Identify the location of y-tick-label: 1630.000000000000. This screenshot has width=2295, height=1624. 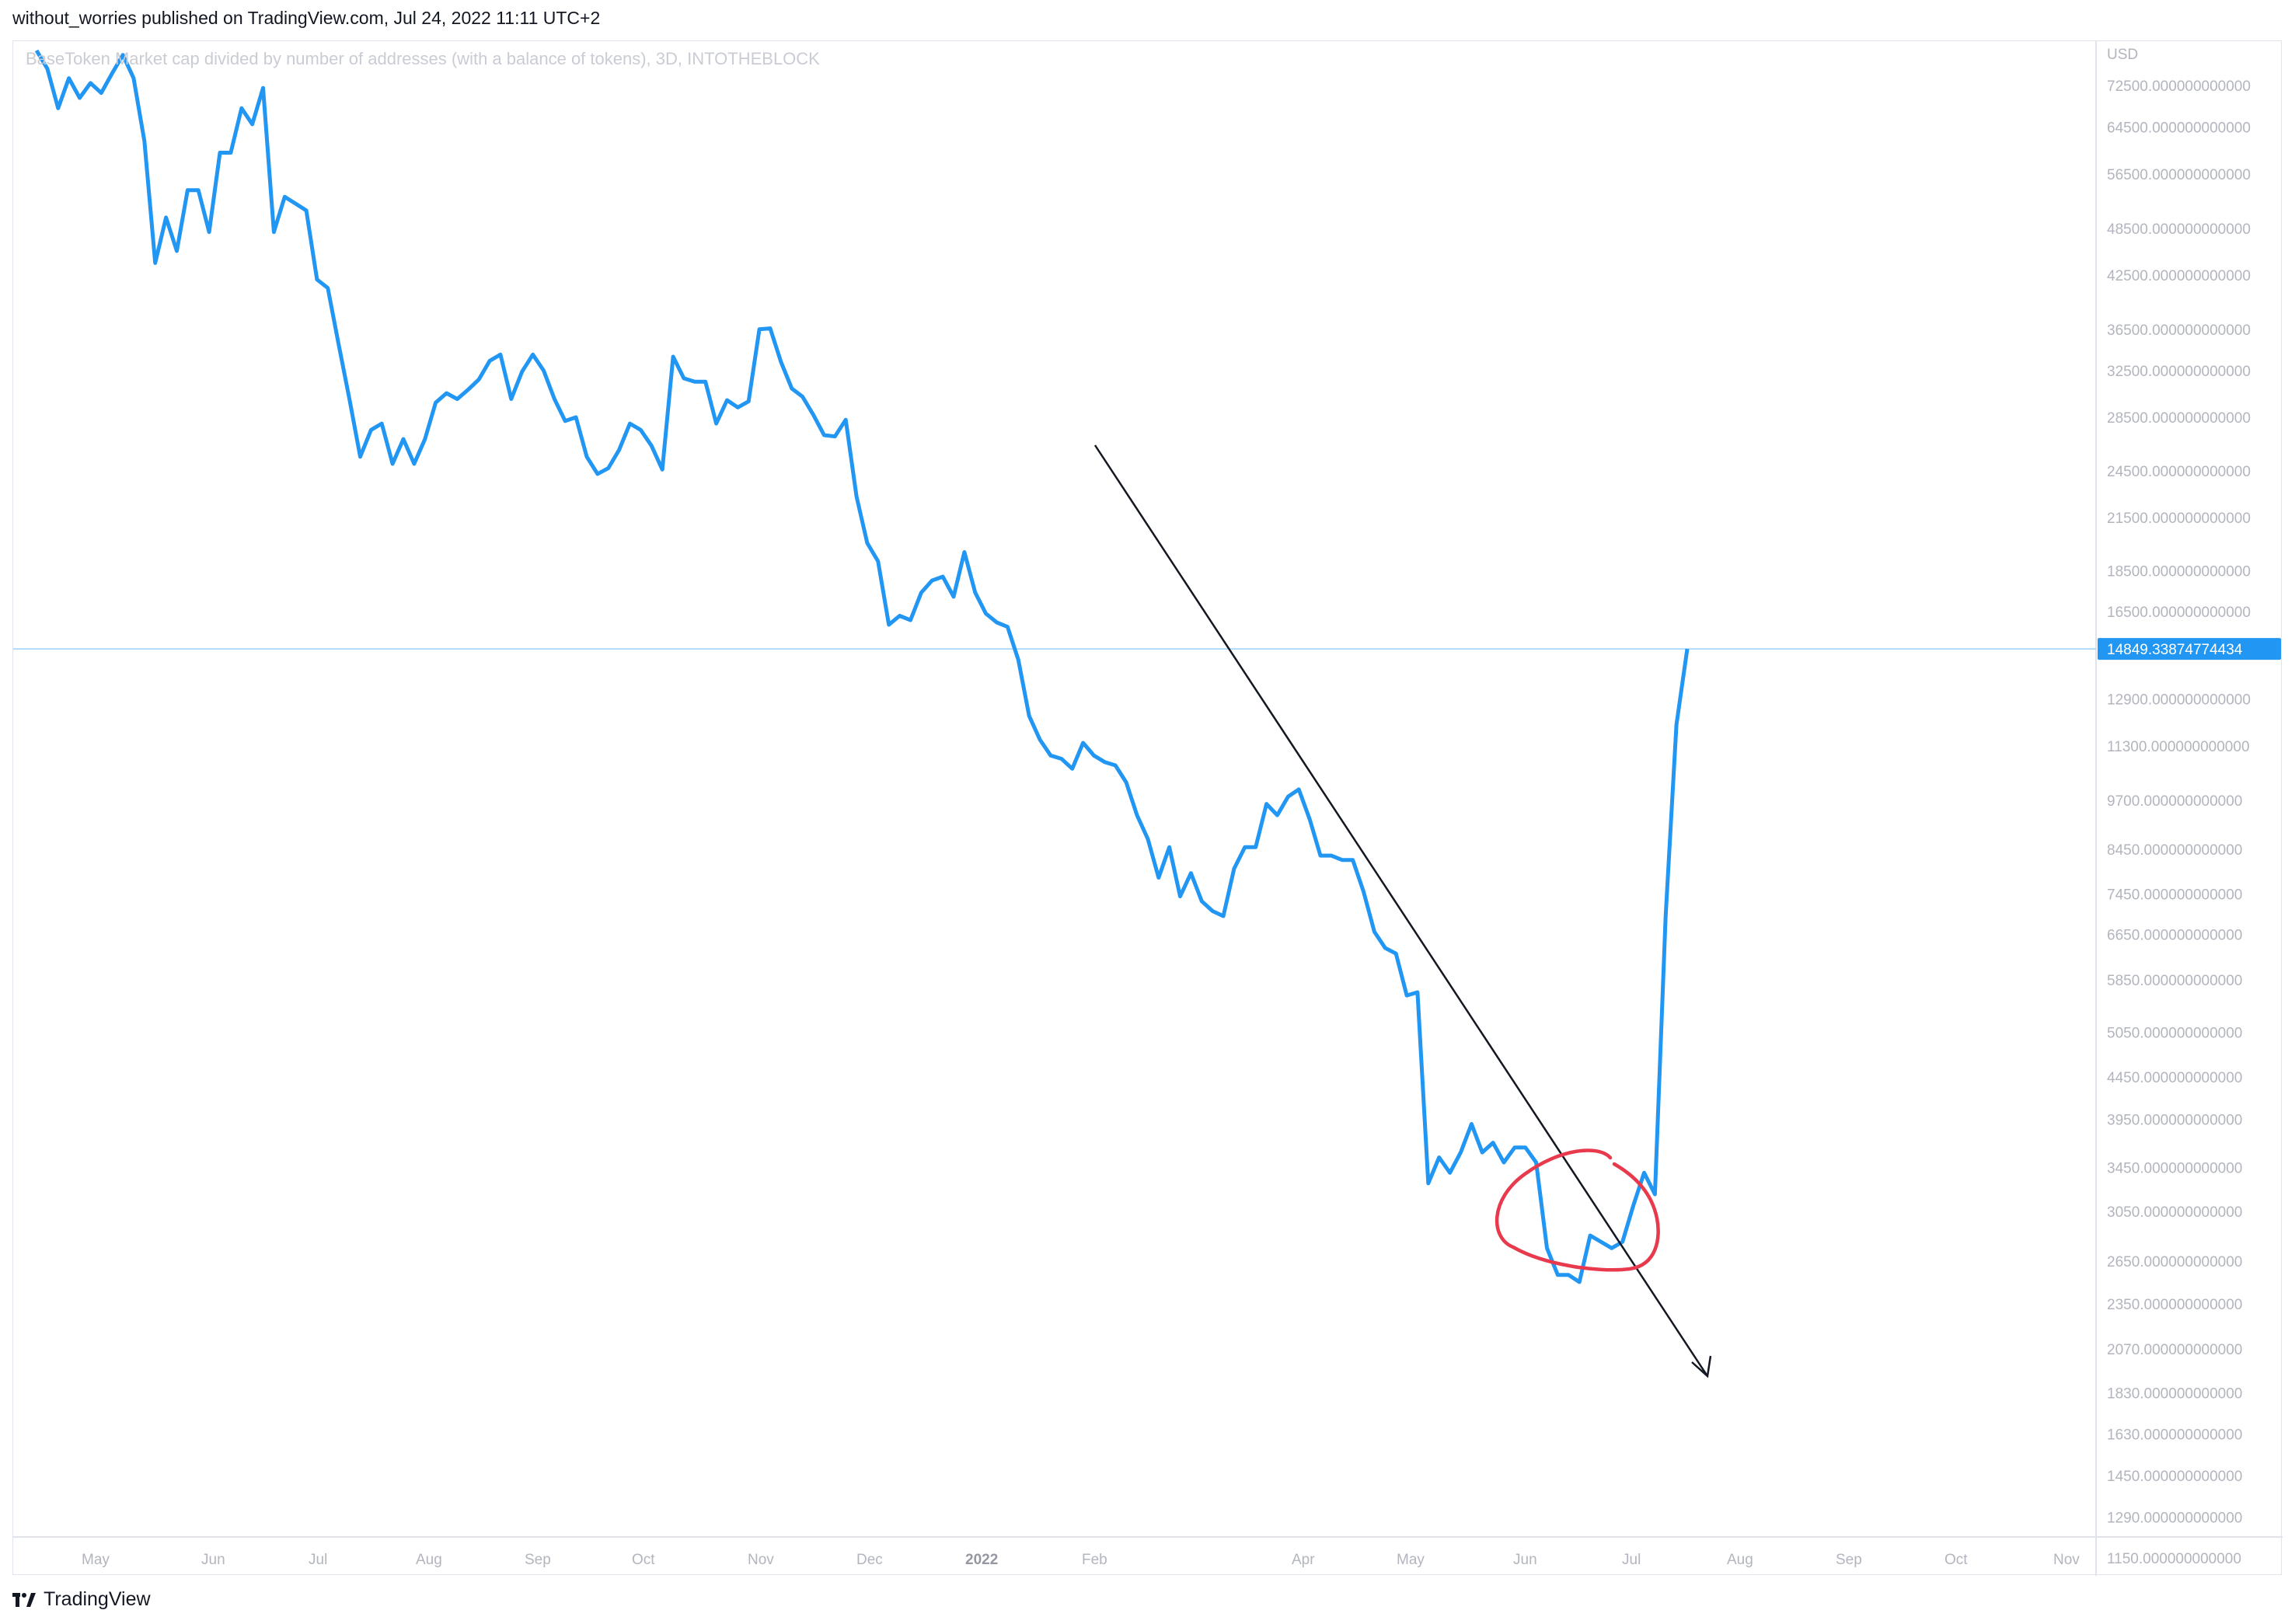
(2174, 1435).